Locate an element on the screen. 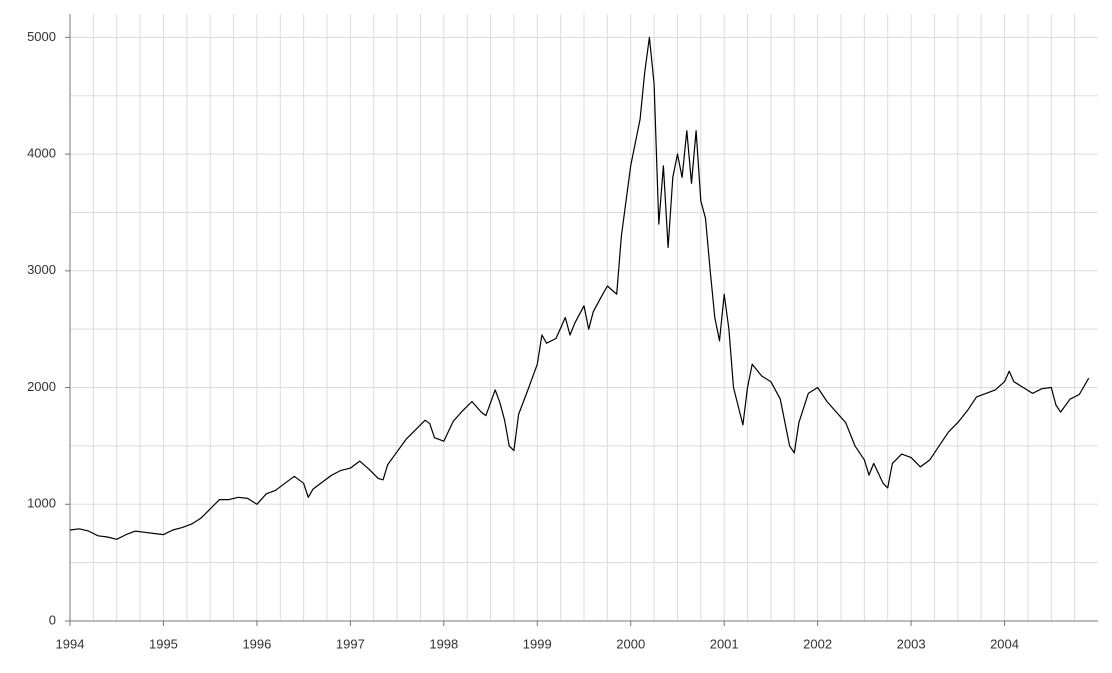 The height and width of the screenshot is (673, 1112). x-tick-label: 2002 is located at coordinates (817, 643).